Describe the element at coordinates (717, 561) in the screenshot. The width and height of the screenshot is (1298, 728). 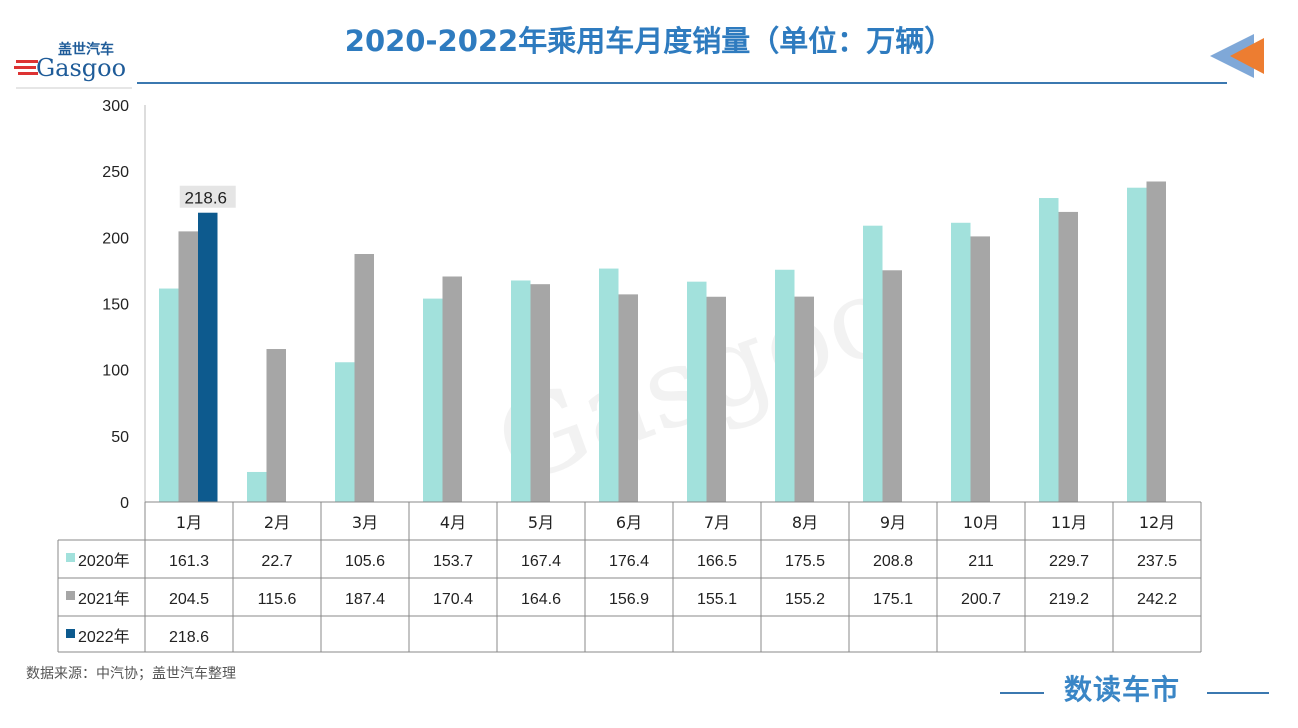
I see `table-cell: 166.5` at that location.